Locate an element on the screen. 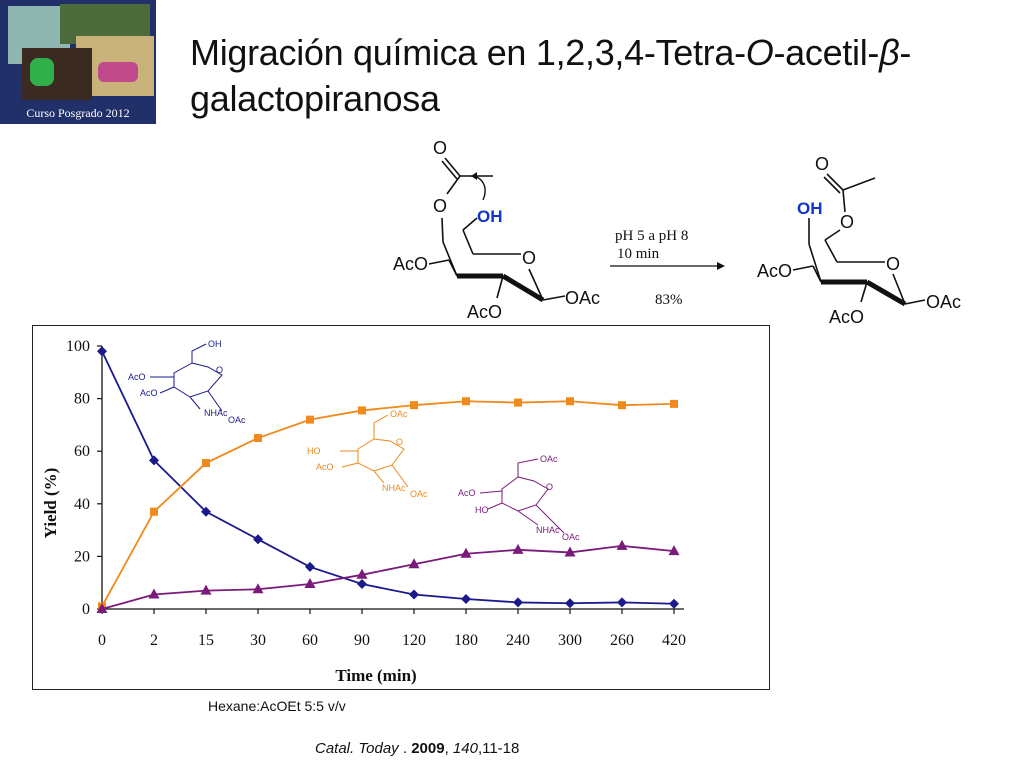 Image resolution: width=1024 pixels, height=768 pixels. product-aco-left: AcO is located at coordinates (774, 271).